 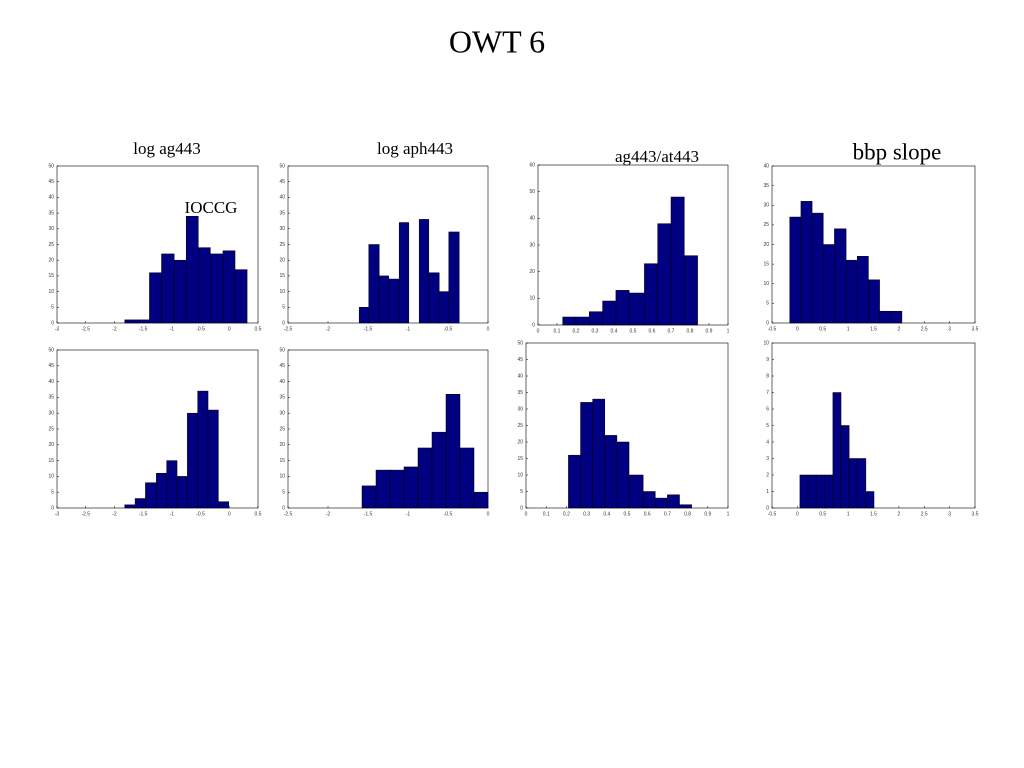 What do you see at coordinates (51, 382) in the screenshot?
I see `y-tick-label: 40` at bounding box center [51, 382].